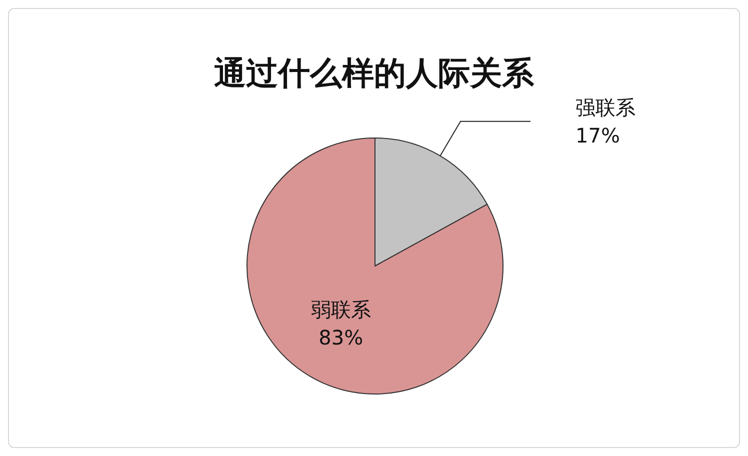 The width and height of the screenshot is (748, 456). Describe the element at coordinates (341, 338) in the screenshot. I see `data-label: 83%` at that location.